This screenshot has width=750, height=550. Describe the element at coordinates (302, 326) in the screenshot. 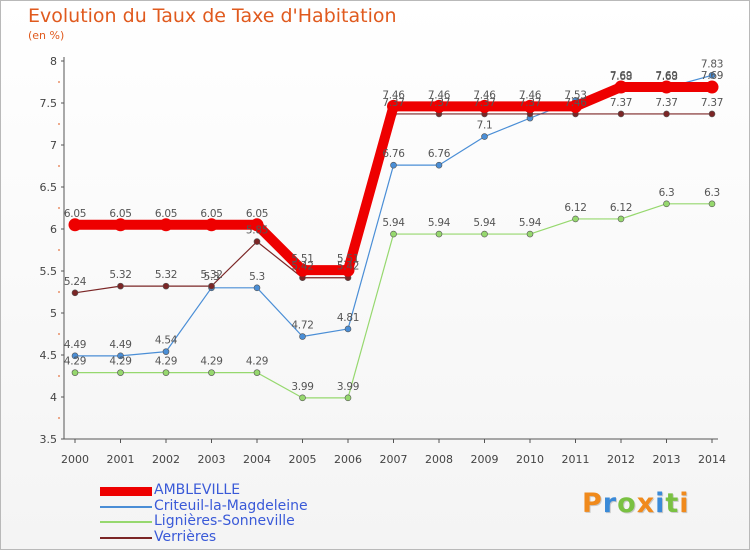

I see `data-label: 4.72` at that location.